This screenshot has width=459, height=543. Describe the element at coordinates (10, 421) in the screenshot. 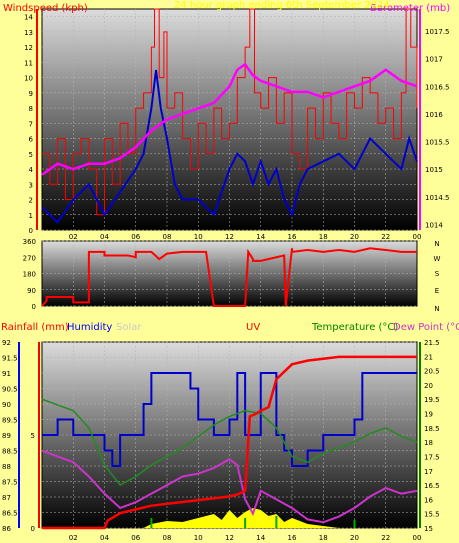

I see `humidity-tick-label: 89.5` at that location.